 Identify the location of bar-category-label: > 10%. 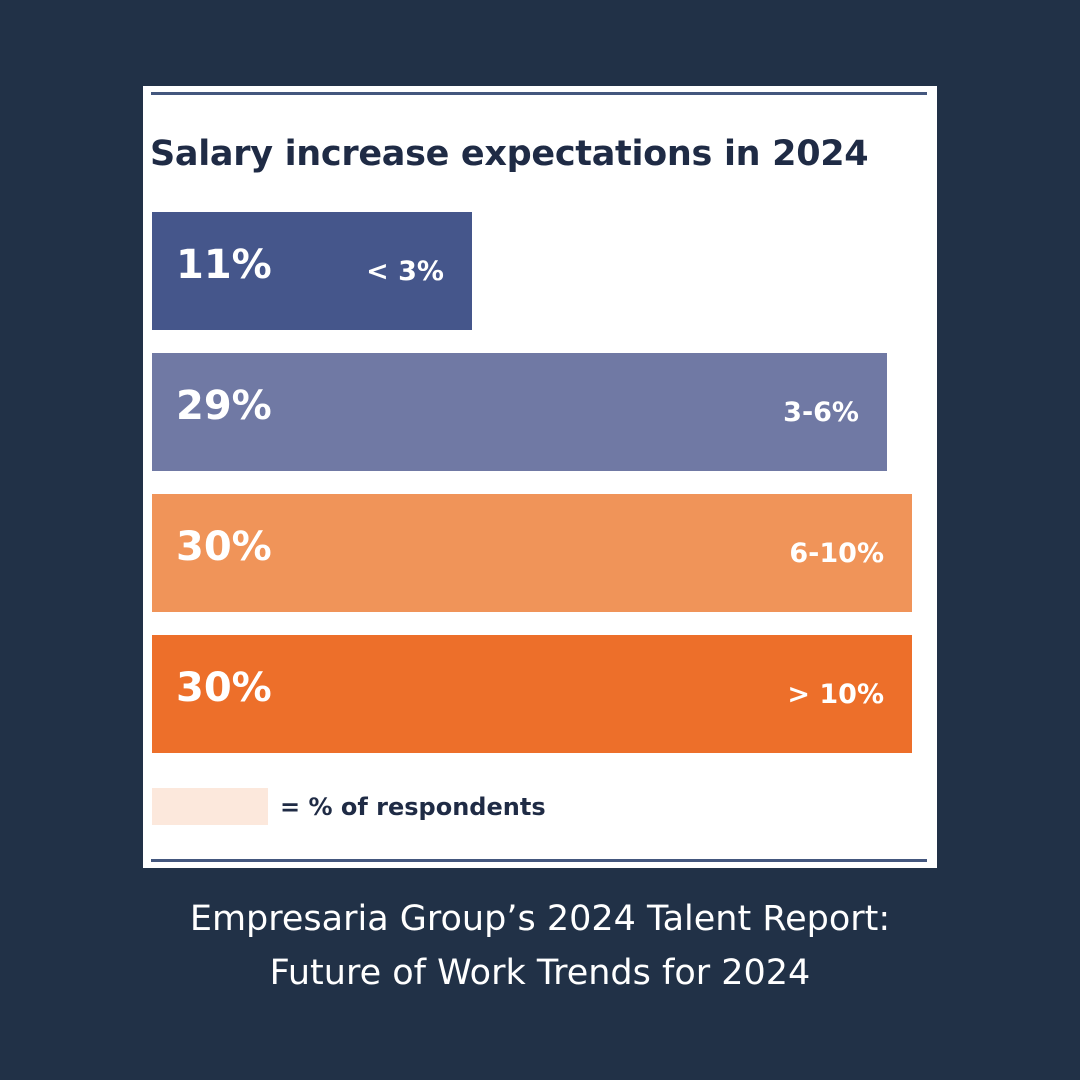
(835, 694).